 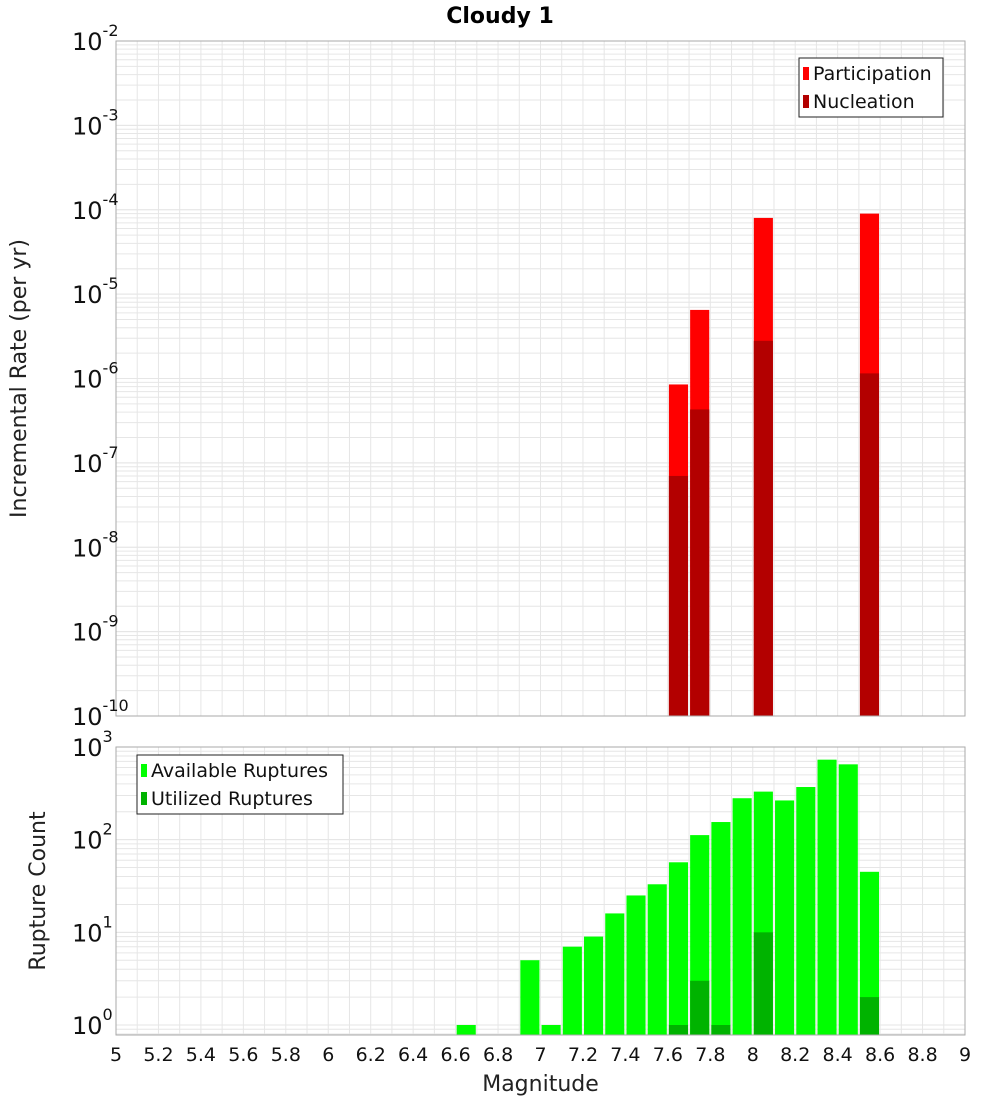 I want to click on y-tick-label: 10⁻⁷, so click(x=95, y=460).